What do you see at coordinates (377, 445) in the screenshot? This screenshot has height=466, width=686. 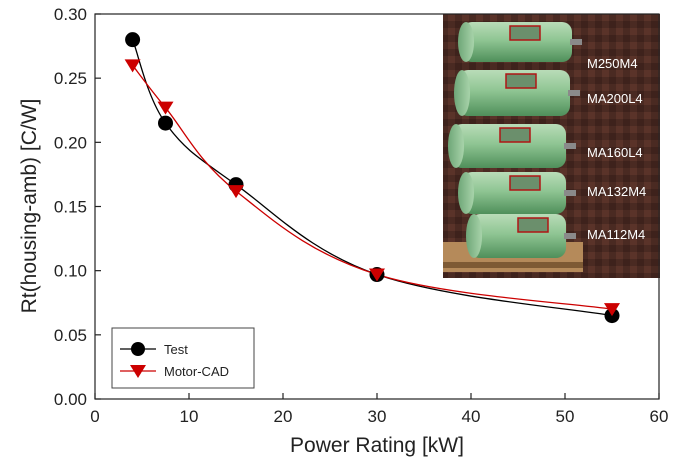 I see `x-axis-title: Power Rating [kW]` at bounding box center [377, 445].